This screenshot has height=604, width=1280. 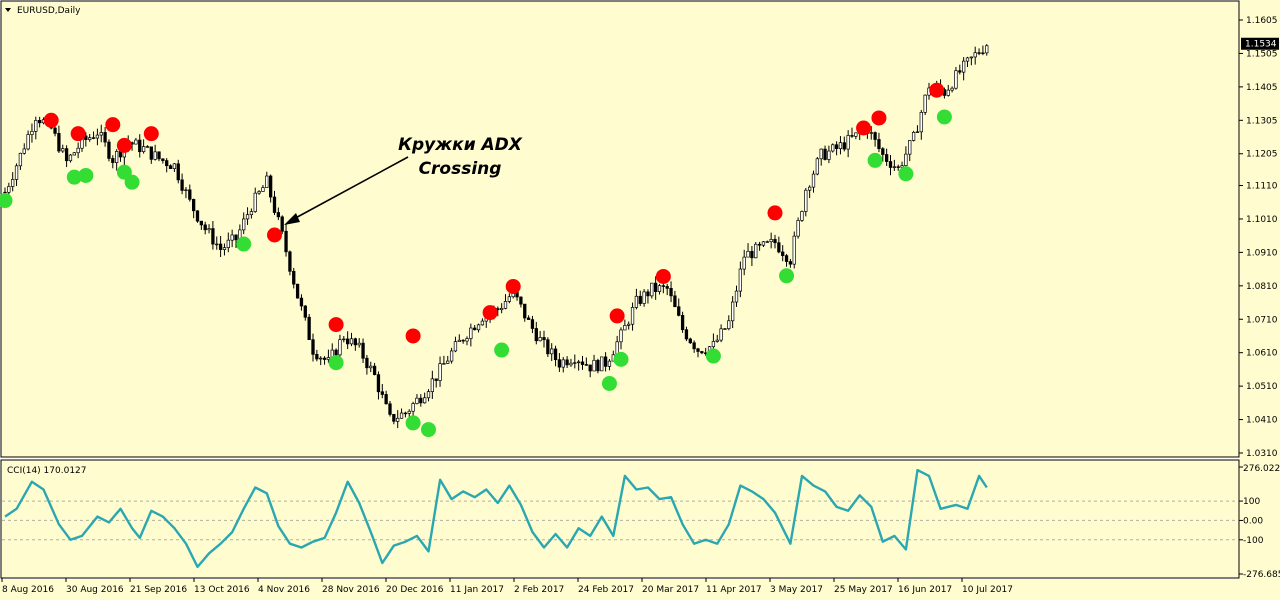 What do you see at coordinates (8, 10) in the screenshot?
I see `chart-menu-icon` at bounding box center [8, 10].